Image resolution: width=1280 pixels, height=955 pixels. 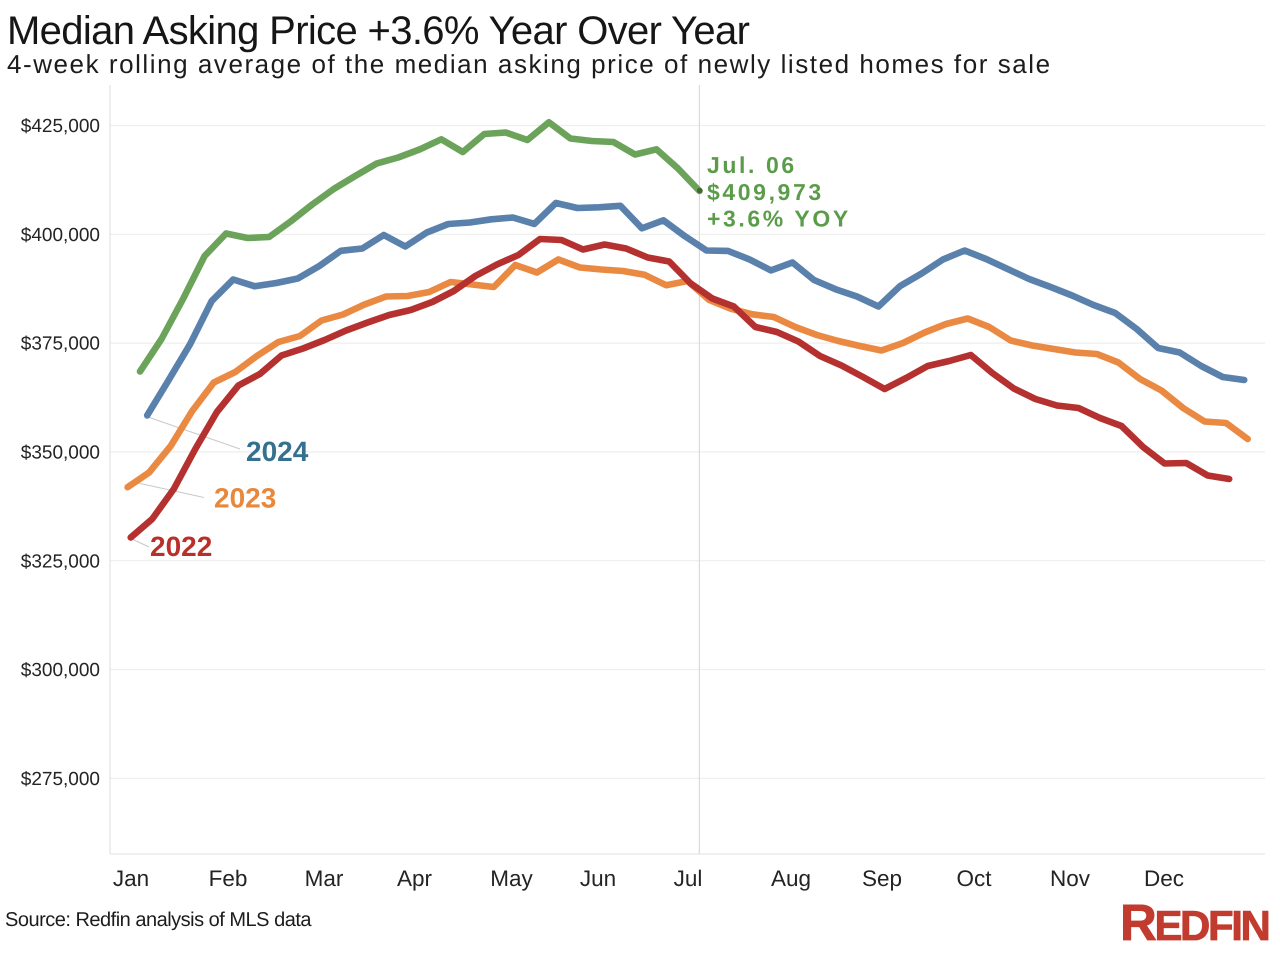 I want to click on svg-text: $375,000, so click(x=60, y=344).